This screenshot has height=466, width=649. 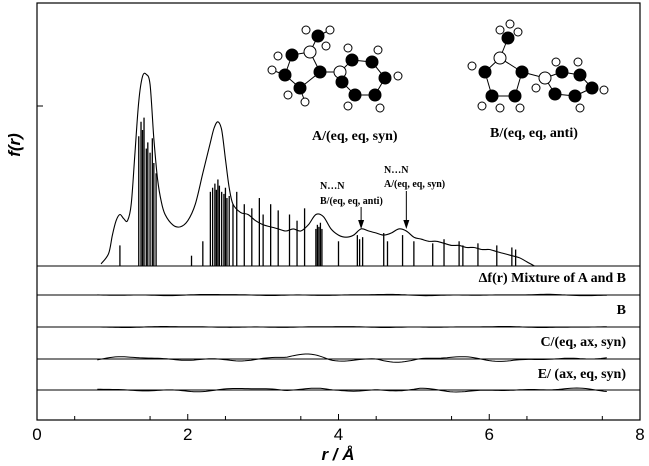 I want to click on x-tick-label: 6, so click(x=489, y=434).